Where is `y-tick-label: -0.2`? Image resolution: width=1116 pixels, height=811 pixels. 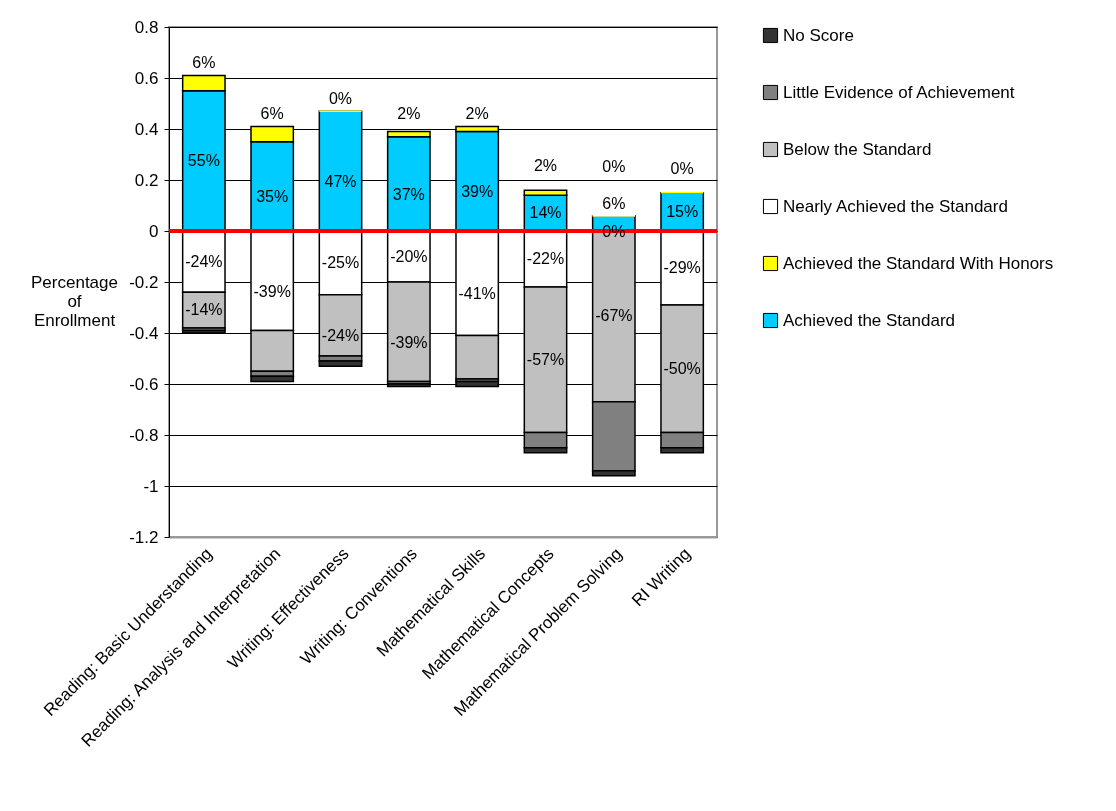 y-tick-label: -0.2 is located at coordinates (144, 282).